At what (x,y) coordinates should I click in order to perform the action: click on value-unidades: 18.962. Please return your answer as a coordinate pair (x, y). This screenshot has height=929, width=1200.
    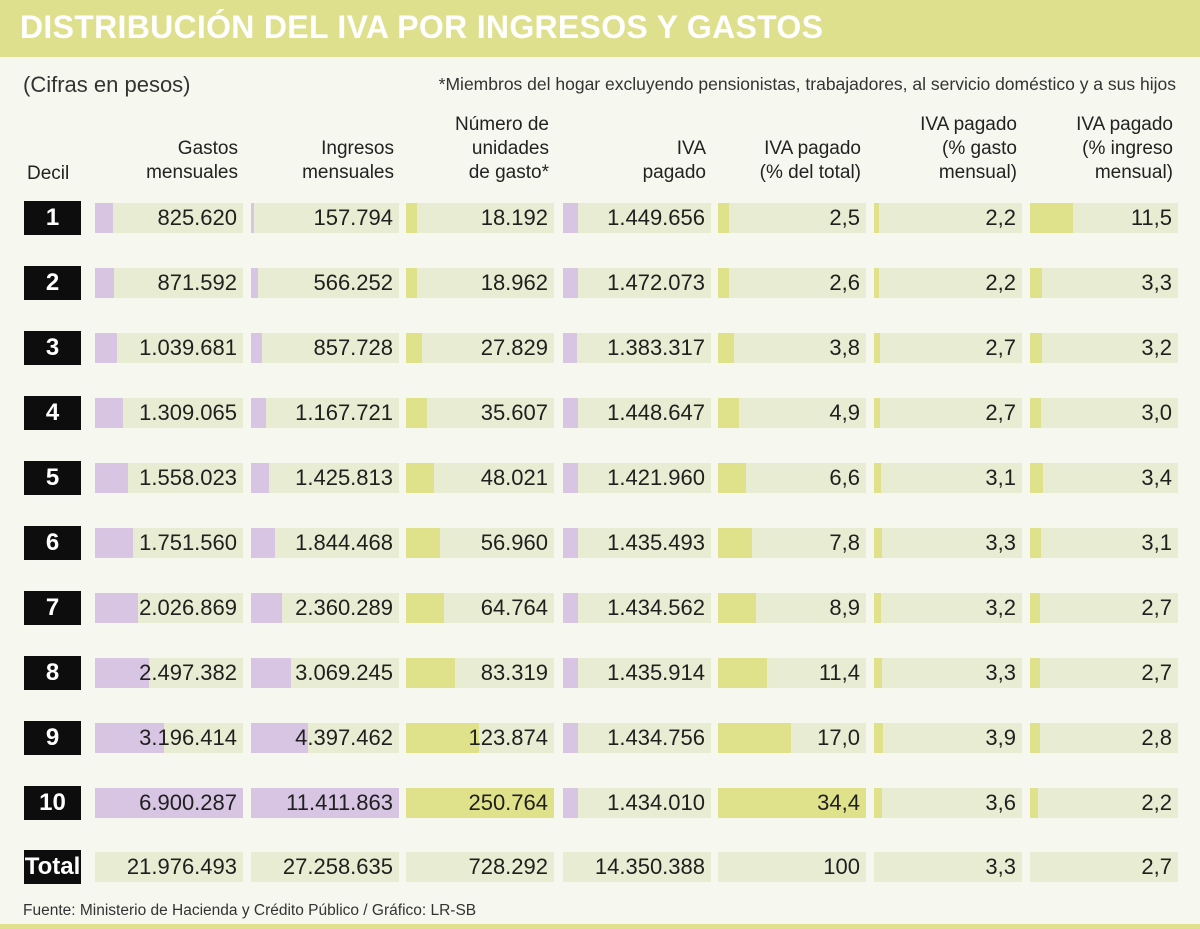
    Looking at the image, I should click on (514, 282).